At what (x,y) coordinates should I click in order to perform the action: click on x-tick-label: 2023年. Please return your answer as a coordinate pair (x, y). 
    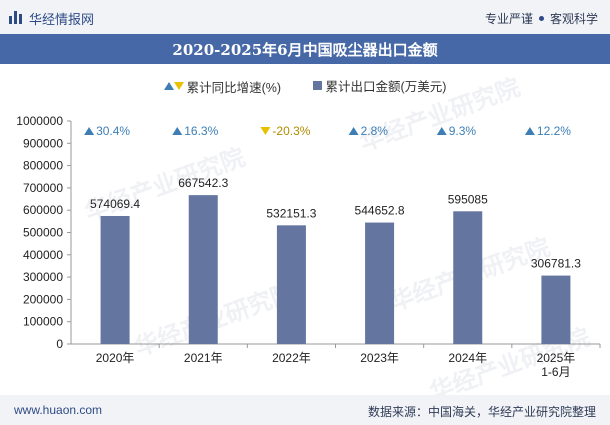
    Looking at the image, I should click on (379, 358).